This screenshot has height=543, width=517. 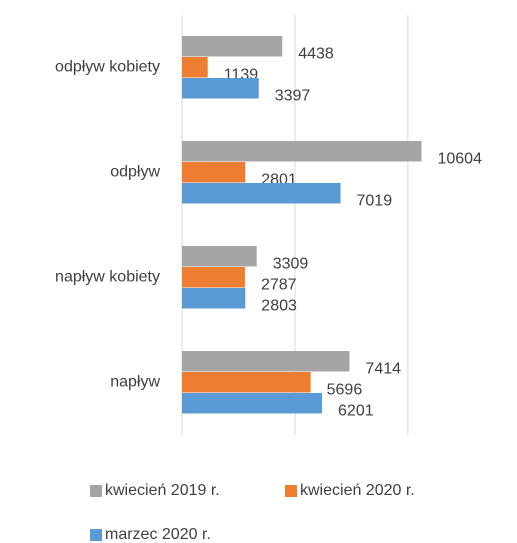 I want to click on category-label: napływ kobiety, so click(x=107, y=277).